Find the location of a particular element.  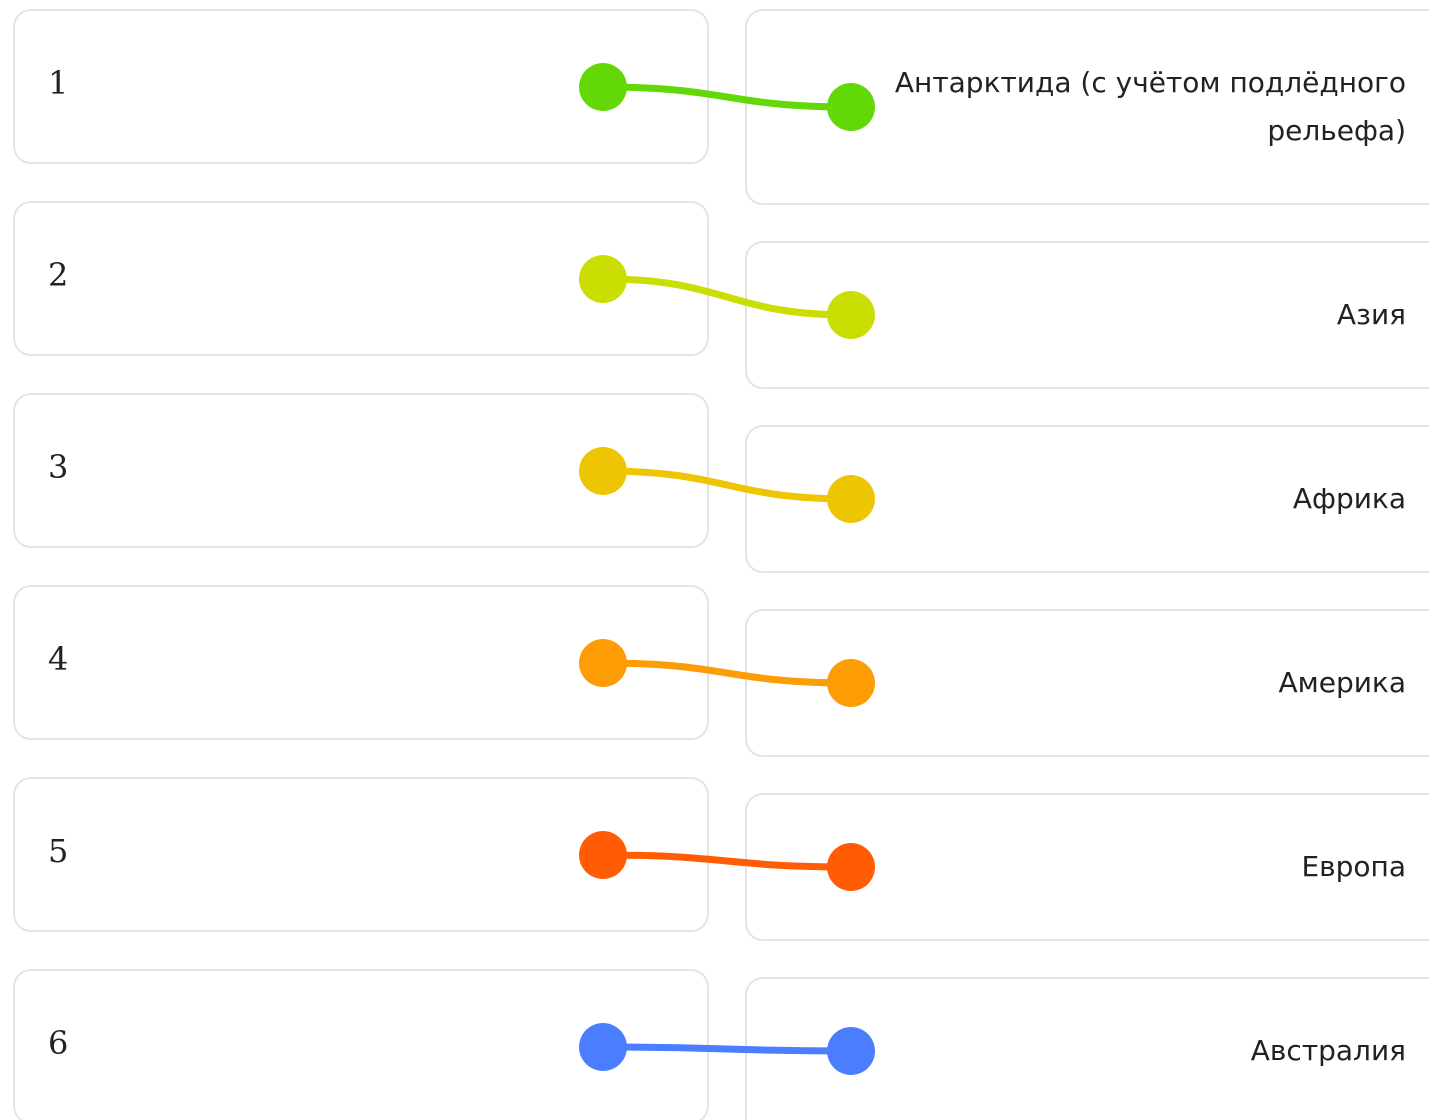

left-item-number: 2 is located at coordinates (58, 275).